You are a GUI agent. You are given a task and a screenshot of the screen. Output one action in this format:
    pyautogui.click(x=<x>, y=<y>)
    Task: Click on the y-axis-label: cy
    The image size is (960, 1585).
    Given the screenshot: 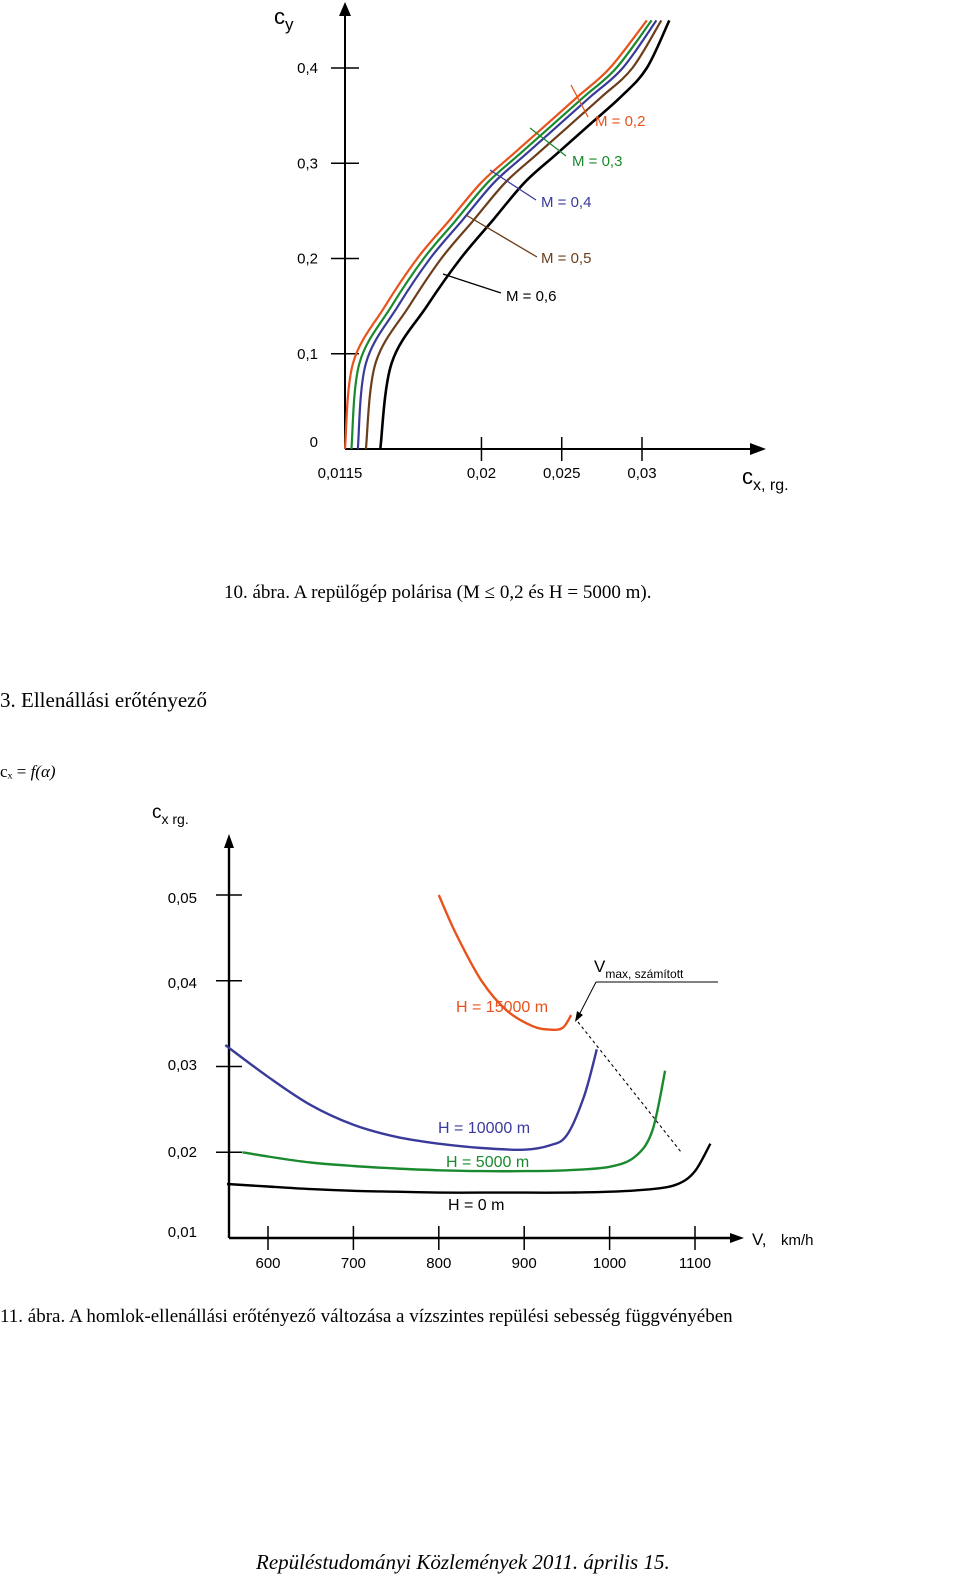 What is the action you would take?
    pyautogui.click(x=284, y=19)
    